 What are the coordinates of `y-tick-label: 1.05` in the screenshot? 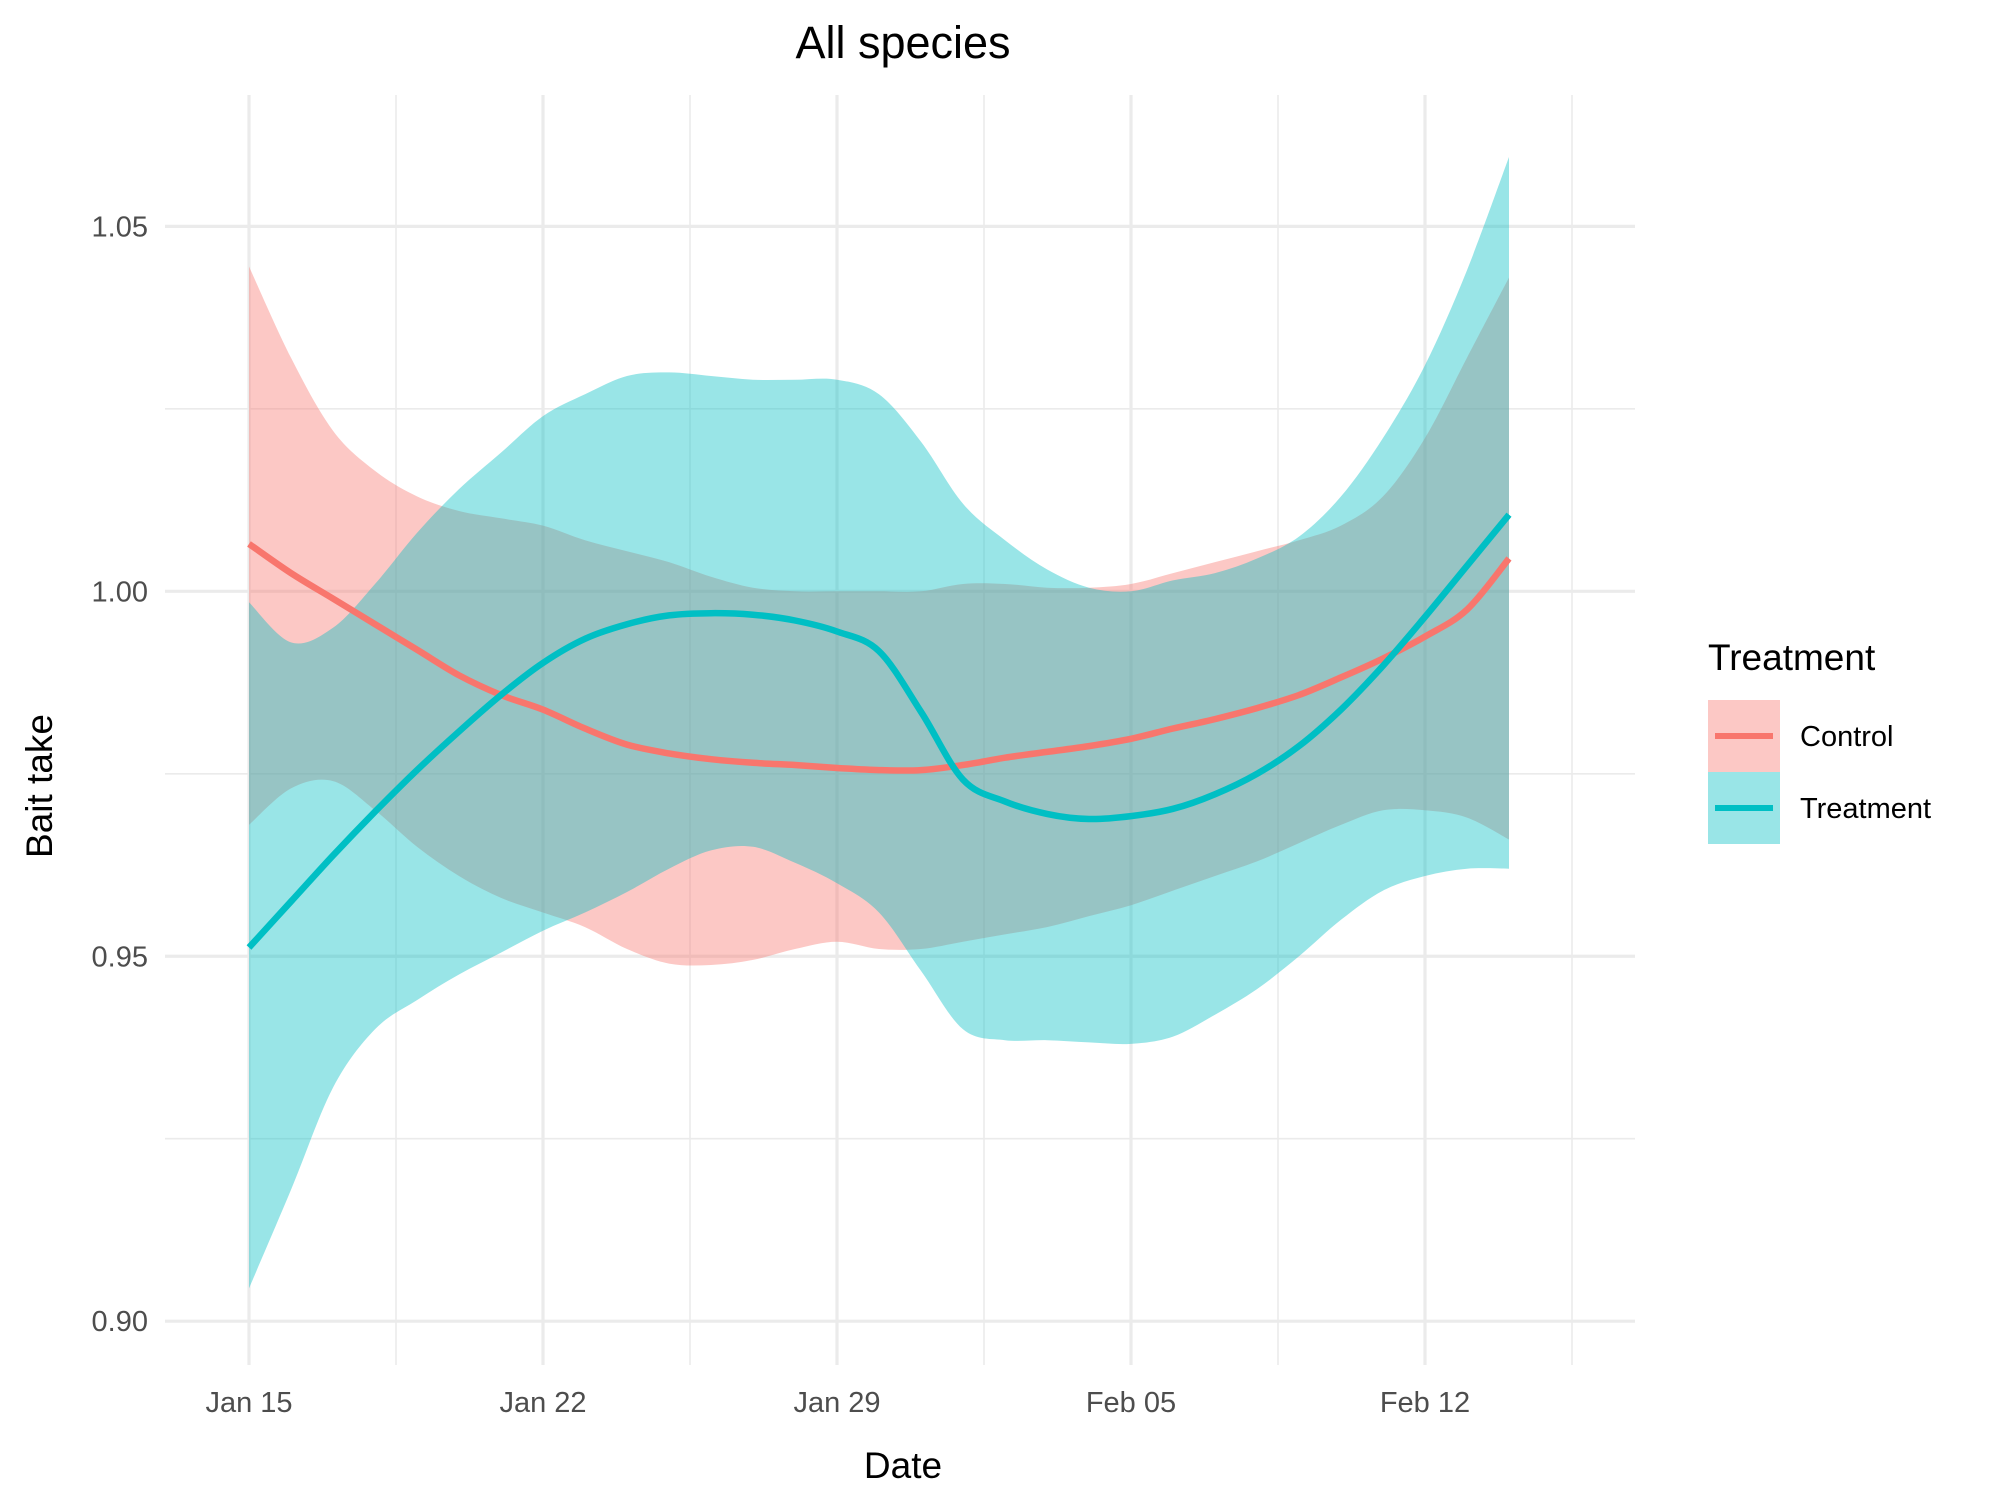 It's located at (120, 227).